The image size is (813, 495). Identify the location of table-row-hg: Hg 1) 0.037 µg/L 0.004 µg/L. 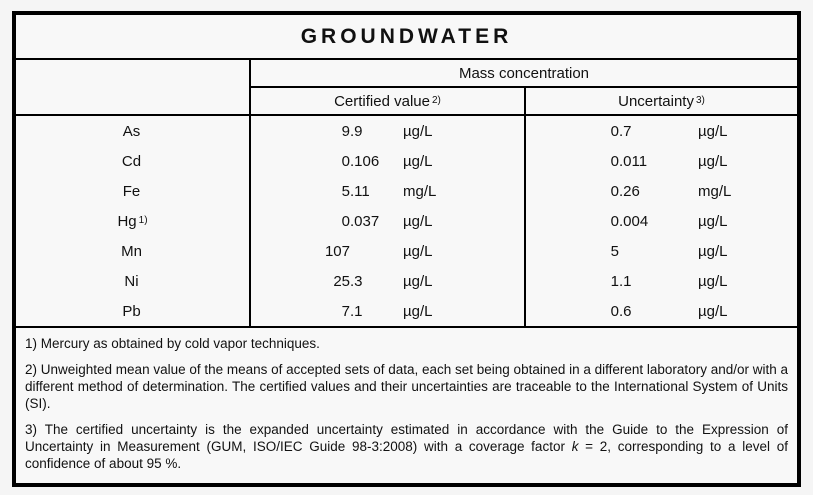
(406, 221).